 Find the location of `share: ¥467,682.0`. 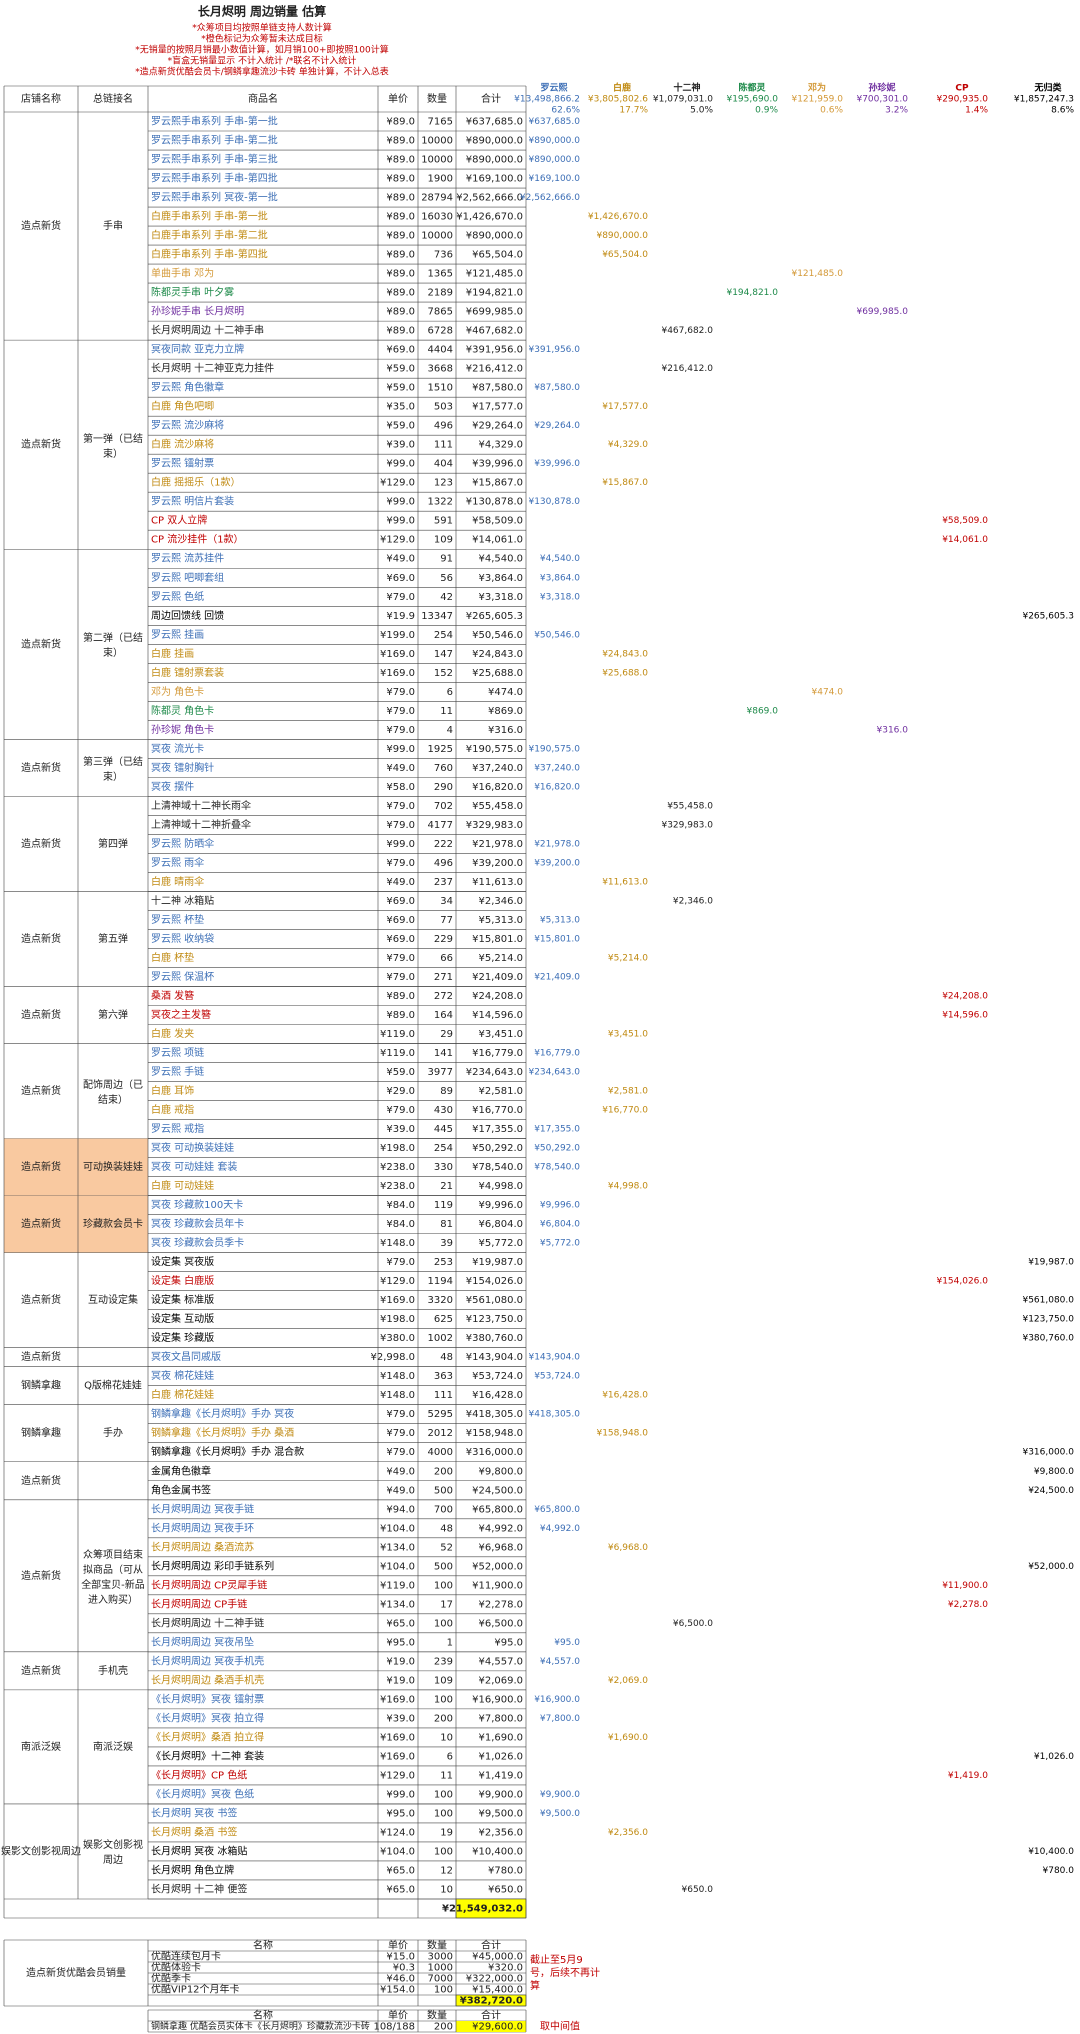

share: ¥467,682.0 is located at coordinates (687, 331).